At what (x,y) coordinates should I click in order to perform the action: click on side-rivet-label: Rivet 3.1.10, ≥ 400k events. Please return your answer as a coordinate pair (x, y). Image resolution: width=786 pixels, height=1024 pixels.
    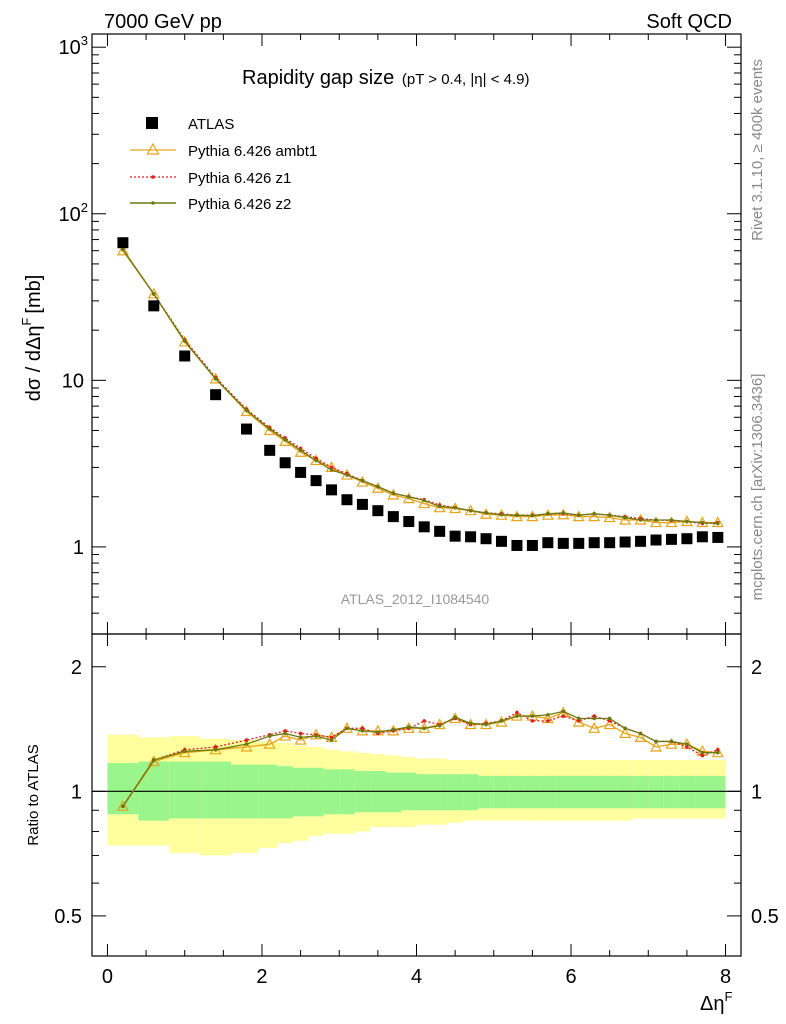
    Looking at the image, I should click on (757, 150).